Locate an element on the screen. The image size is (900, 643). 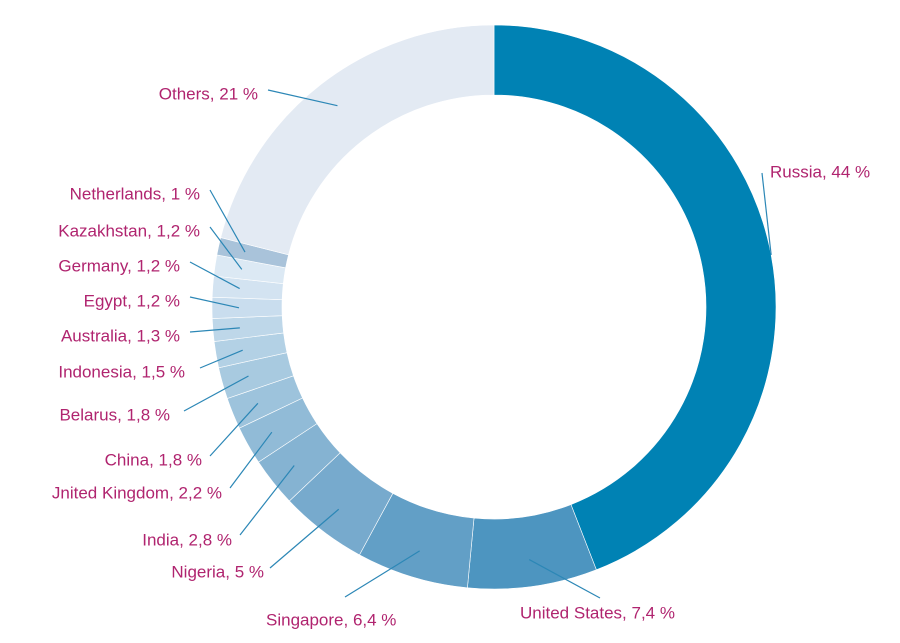
slice-label: China, 1,8 % is located at coordinates (153, 459).